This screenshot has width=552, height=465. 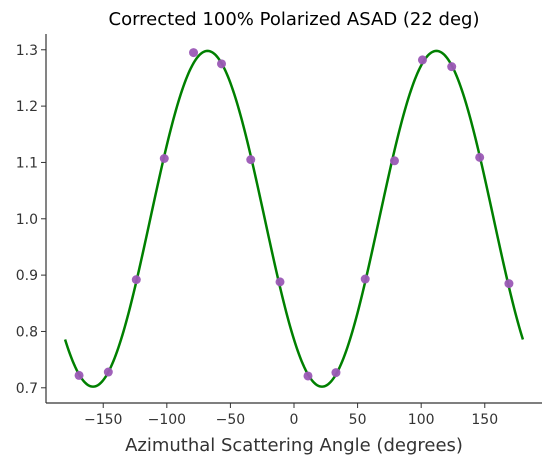 I want to click on y-tick-label: 0.8, so click(x=27, y=332).